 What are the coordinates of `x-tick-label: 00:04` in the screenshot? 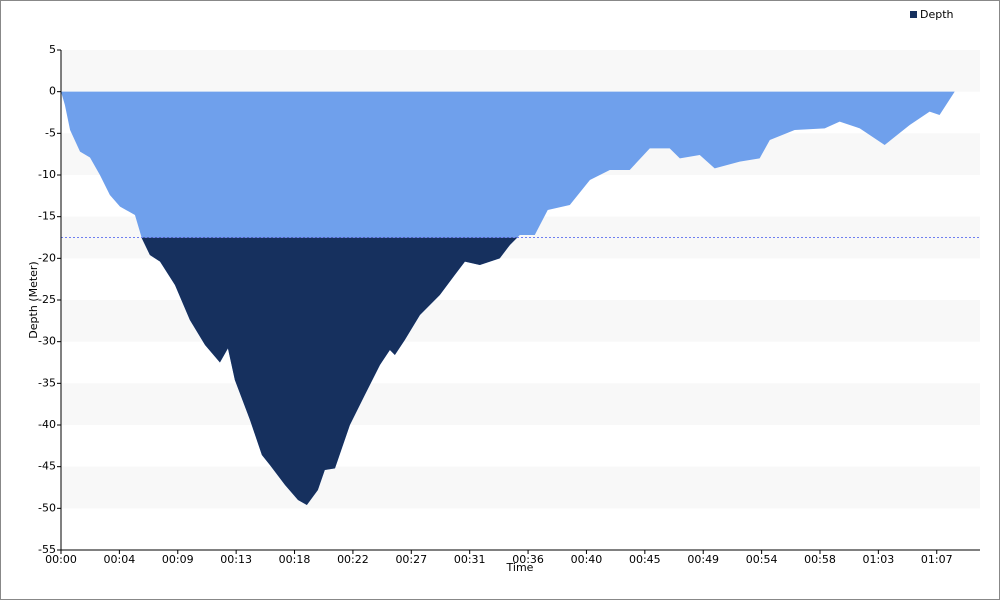 It's located at (120, 559).